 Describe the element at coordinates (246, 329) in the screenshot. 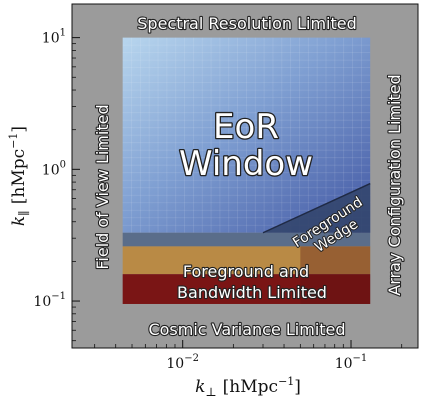

I see `label-cosmic-variance-limited: Cosmic Variance Limited` at that location.